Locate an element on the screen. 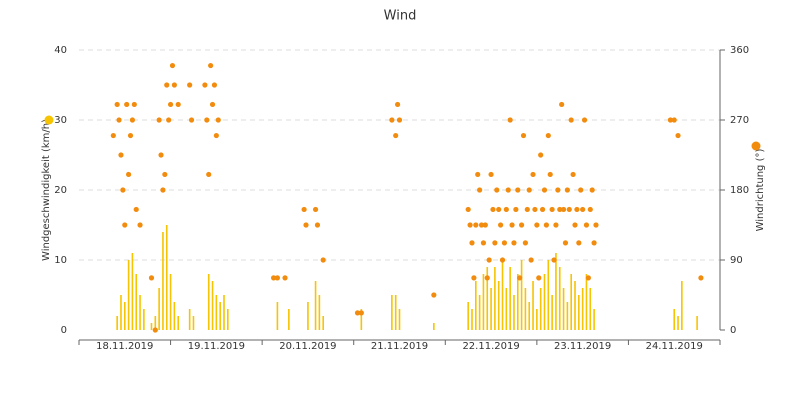 The image size is (800, 400). x-tick-label: 24.11.2019 is located at coordinates (674, 346).